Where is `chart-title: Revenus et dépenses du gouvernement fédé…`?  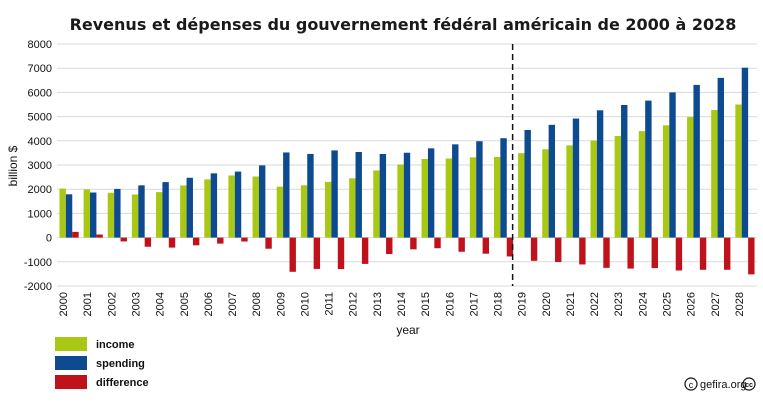 chart-title: Revenus et dépenses du gouvernement fédé… is located at coordinates (403, 24).